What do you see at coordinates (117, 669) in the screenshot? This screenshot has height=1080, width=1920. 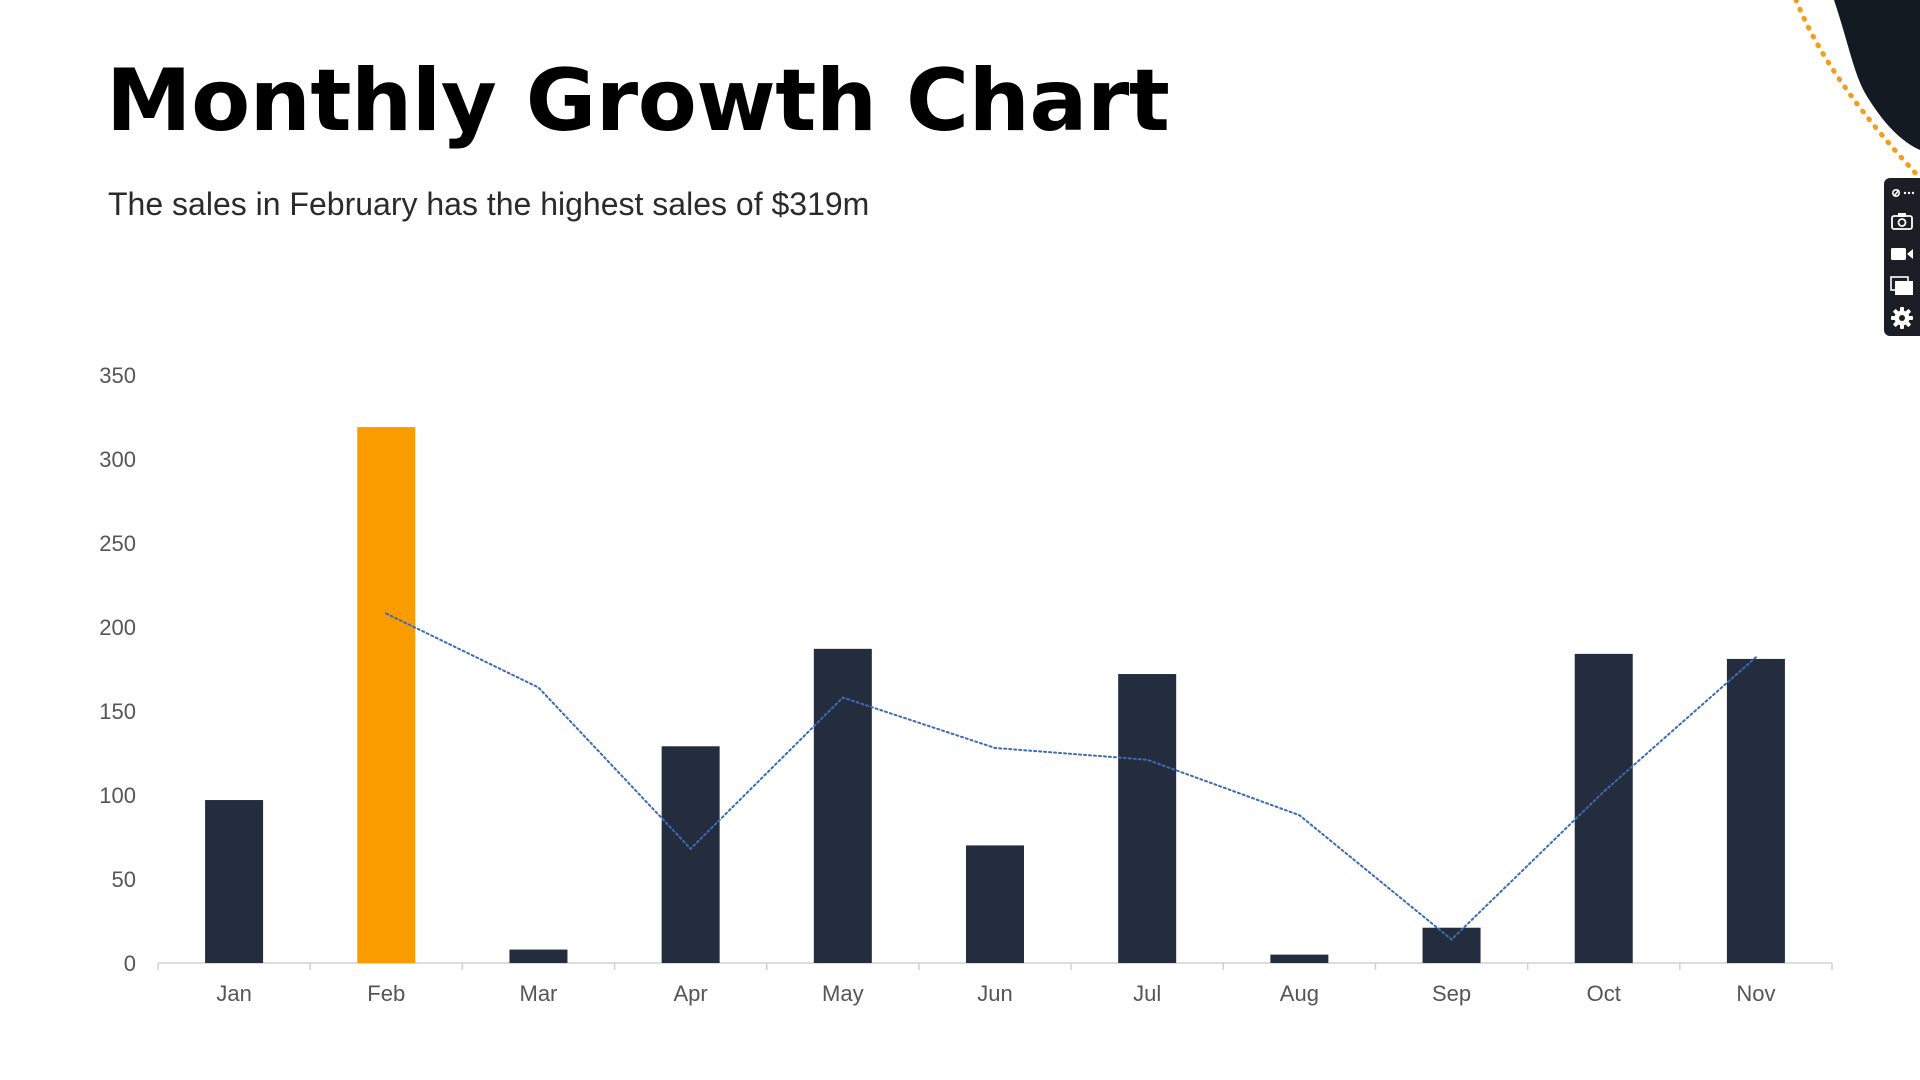 I see `y-axis: 0 50 100 150 200 250 300 350` at bounding box center [117, 669].